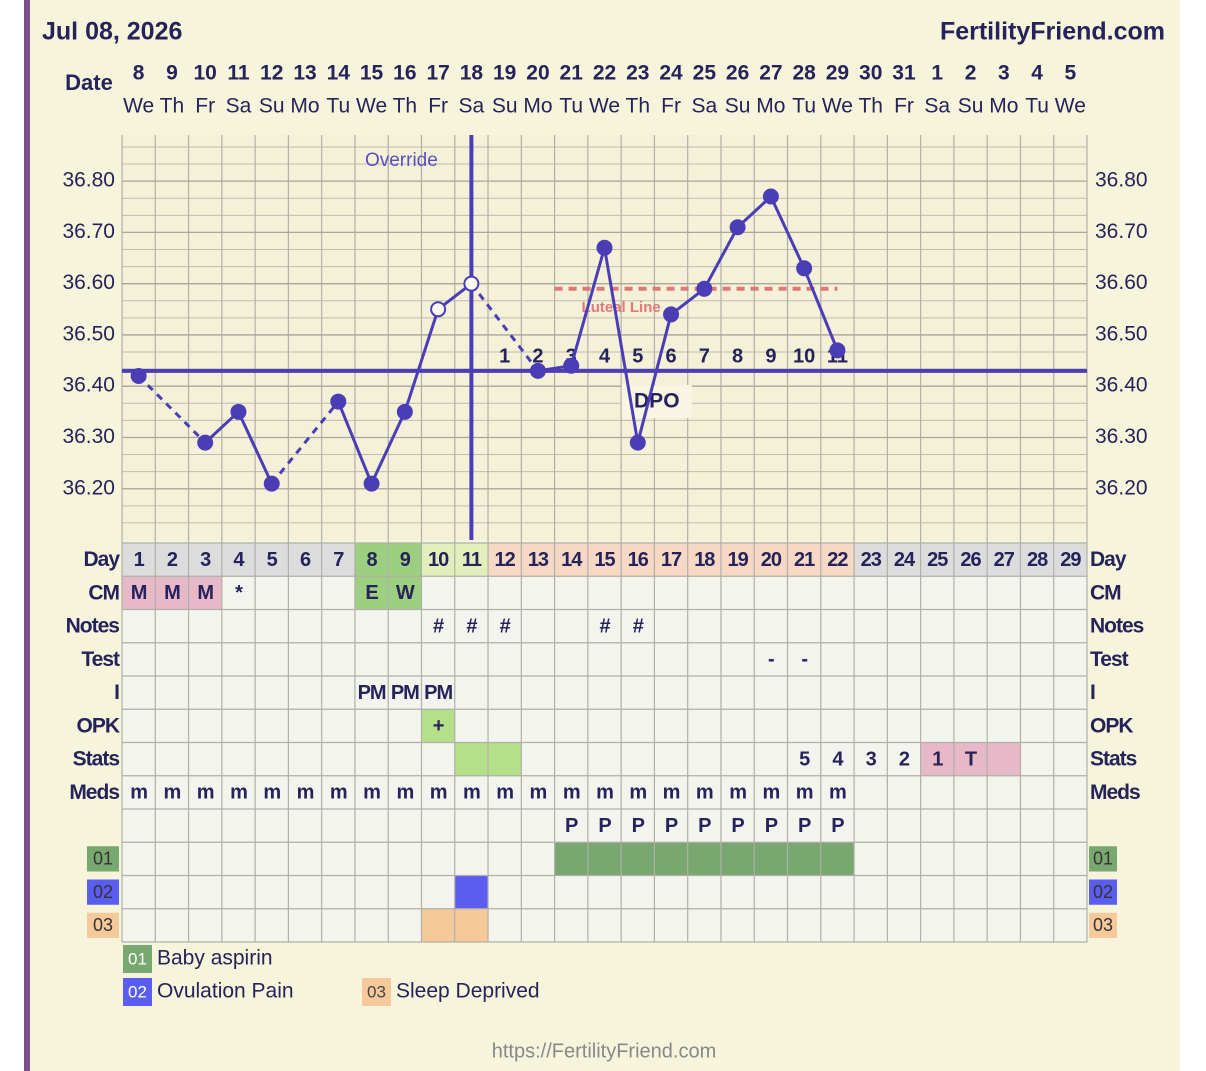 This screenshot has width=1206, height=1071. Describe the element at coordinates (438, 726) in the screenshot. I see `table-cell: +` at that location.